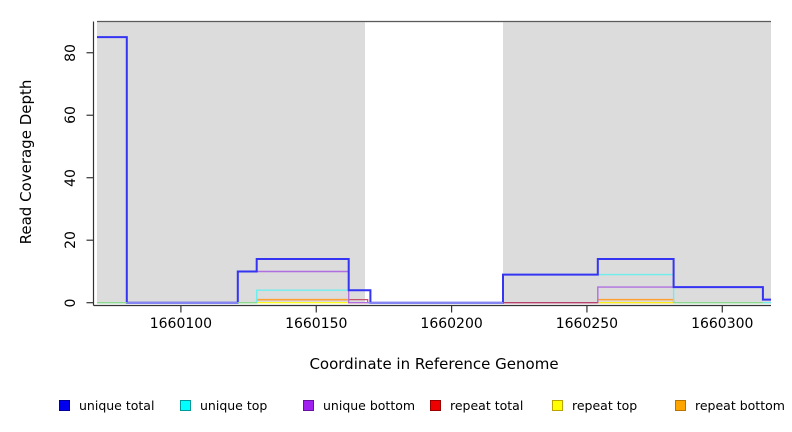 The image size is (792, 432). I want to click on legend-item-unique-total: unique total, so click(106, 405).